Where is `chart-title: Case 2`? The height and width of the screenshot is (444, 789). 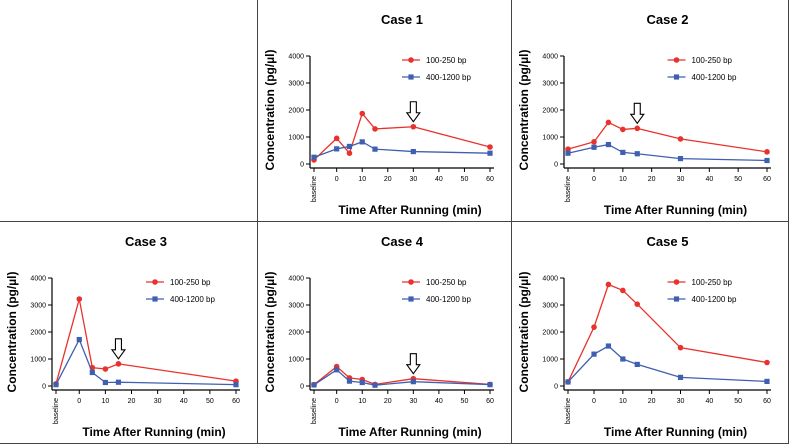
chart-title: Case 2 is located at coordinates (668, 19).